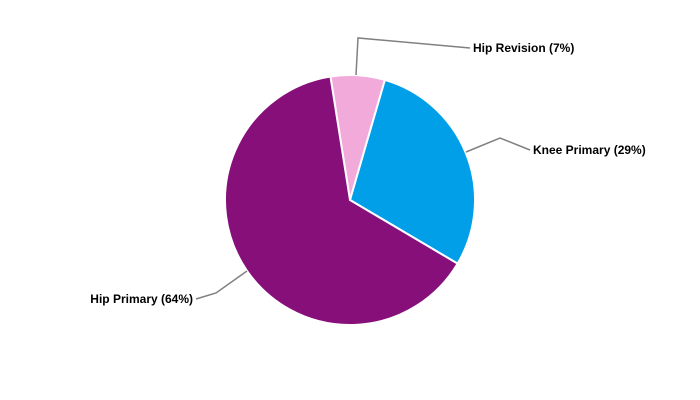 The width and height of the screenshot is (700, 400). What do you see at coordinates (221, 285) in the screenshot?
I see `leader-line-hip-primary` at bounding box center [221, 285].